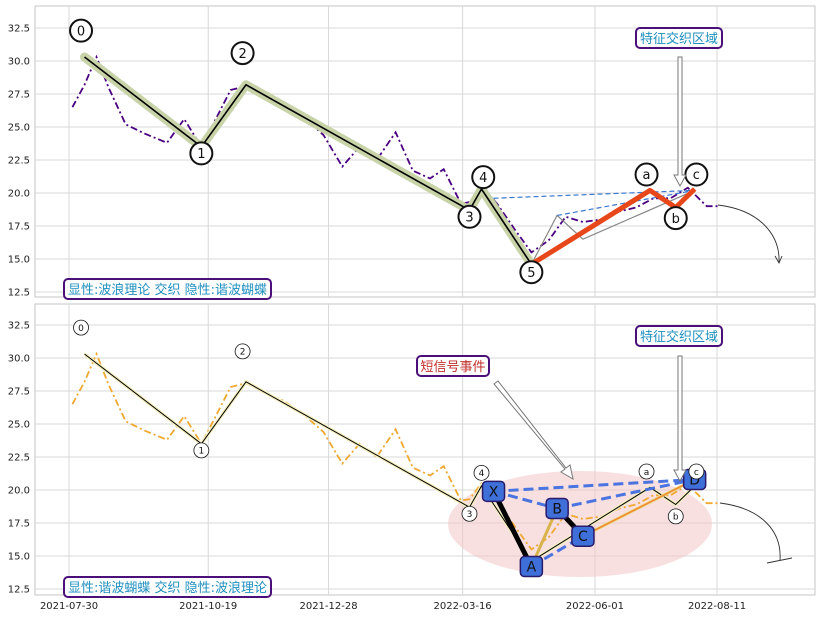 This screenshot has width=822, height=617. What do you see at coordinates (680, 419) in the screenshot?
I see `bottom-annotation-arrow` at bounding box center [680, 419].